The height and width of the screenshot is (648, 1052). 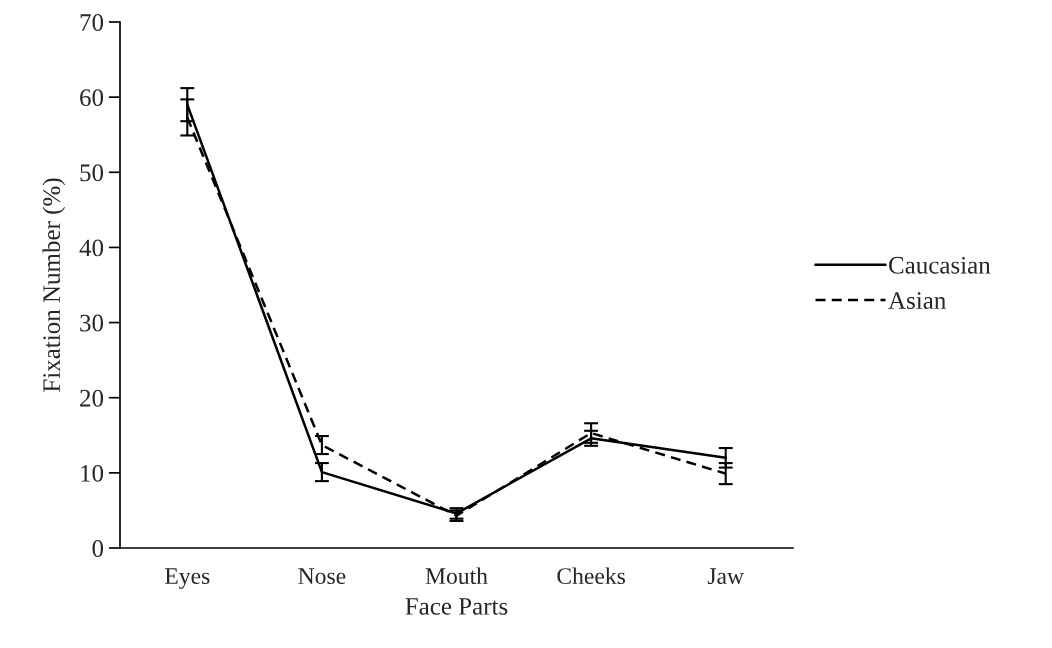 What do you see at coordinates (940, 265) in the screenshot?
I see `legend-label: Caucasian` at bounding box center [940, 265].